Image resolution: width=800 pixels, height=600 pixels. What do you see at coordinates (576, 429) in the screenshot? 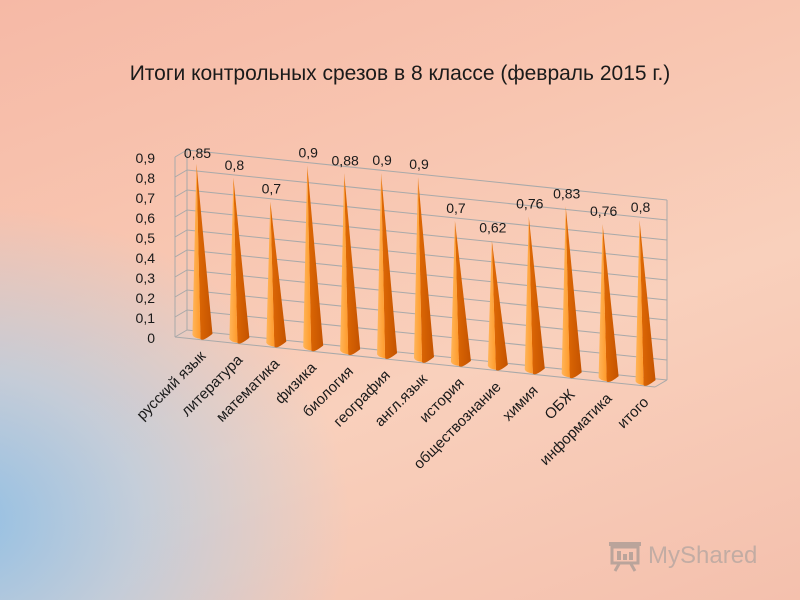
I see `x-tick-label: информатика` at bounding box center [576, 429].